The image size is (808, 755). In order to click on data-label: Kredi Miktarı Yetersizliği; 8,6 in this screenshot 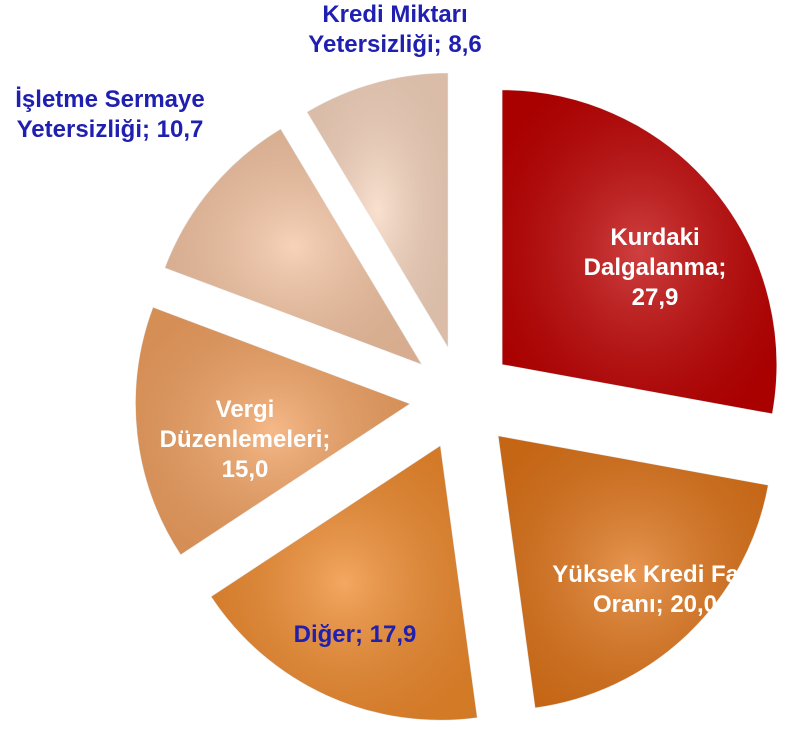, I will do `click(395, 30)`.